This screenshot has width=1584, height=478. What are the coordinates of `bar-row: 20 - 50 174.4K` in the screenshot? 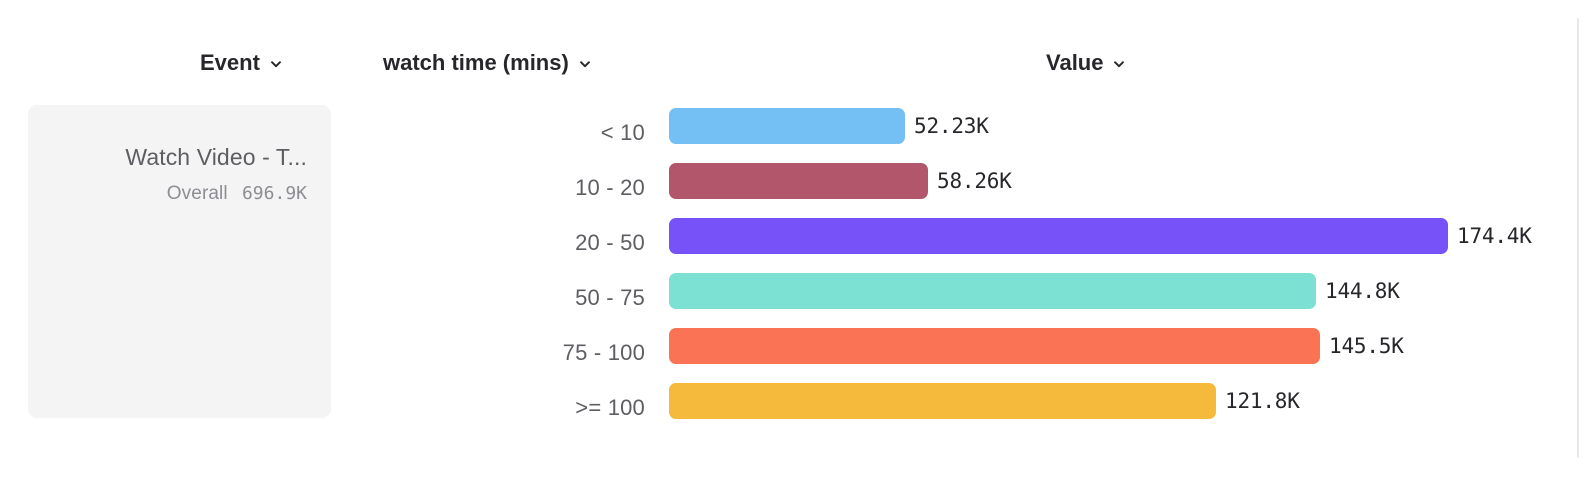 It's located at (792, 242).